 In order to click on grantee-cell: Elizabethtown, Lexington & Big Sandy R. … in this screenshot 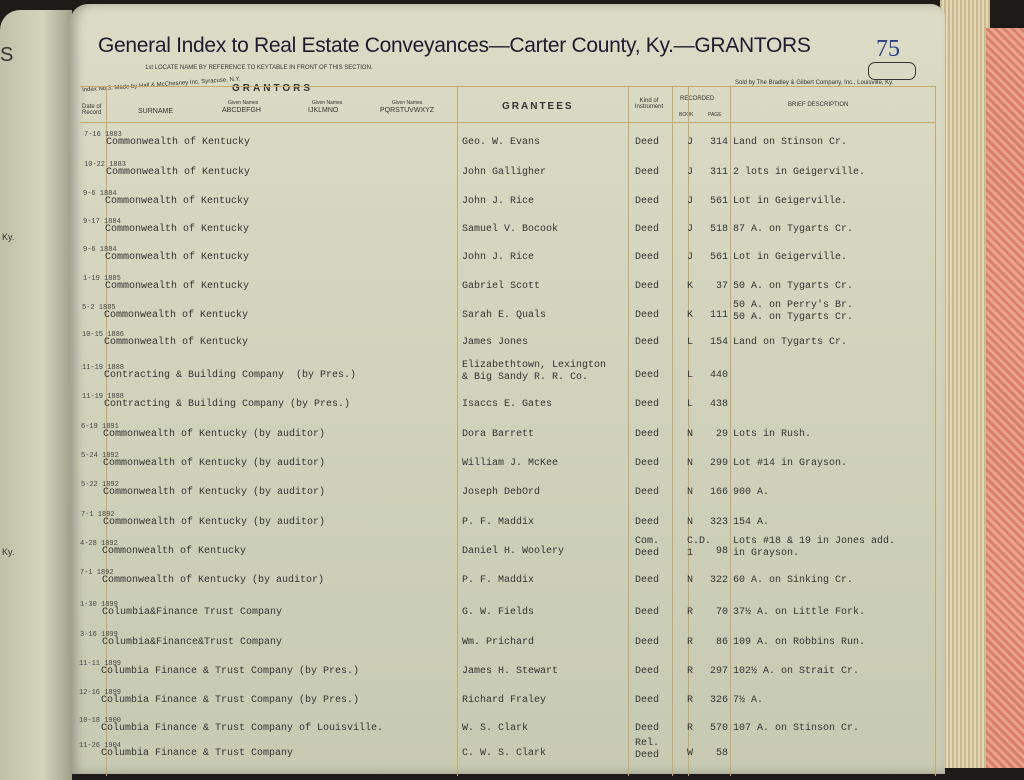, I will do `click(534, 371)`.